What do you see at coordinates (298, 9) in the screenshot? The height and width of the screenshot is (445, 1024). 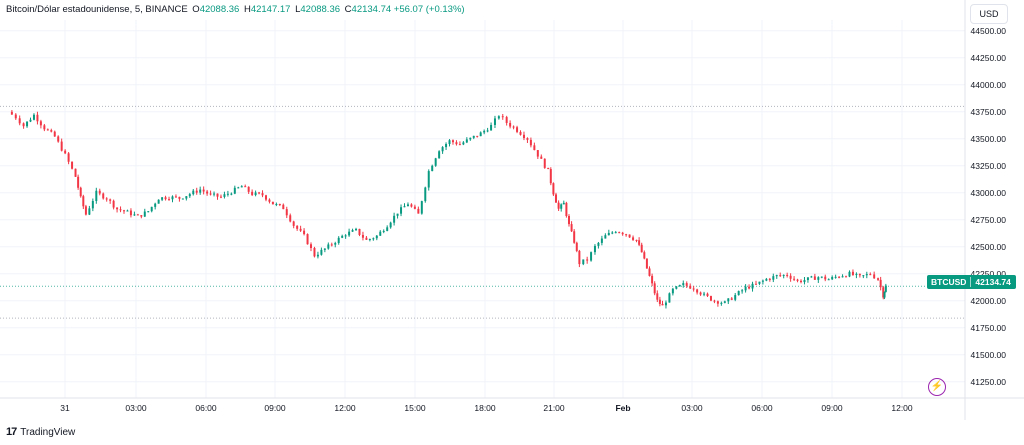 I see `low-label: L` at bounding box center [298, 9].